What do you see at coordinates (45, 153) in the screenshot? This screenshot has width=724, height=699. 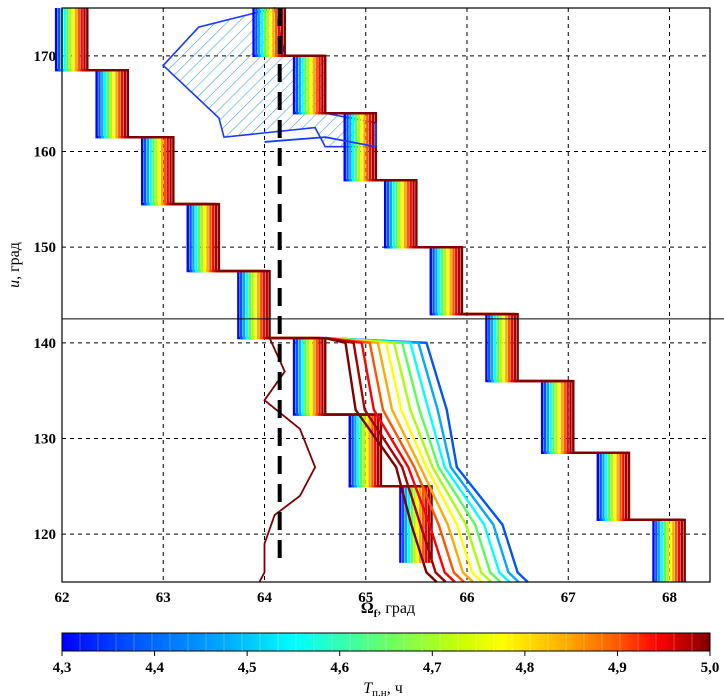 I see `y-tick-label: 160` at bounding box center [45, 153].